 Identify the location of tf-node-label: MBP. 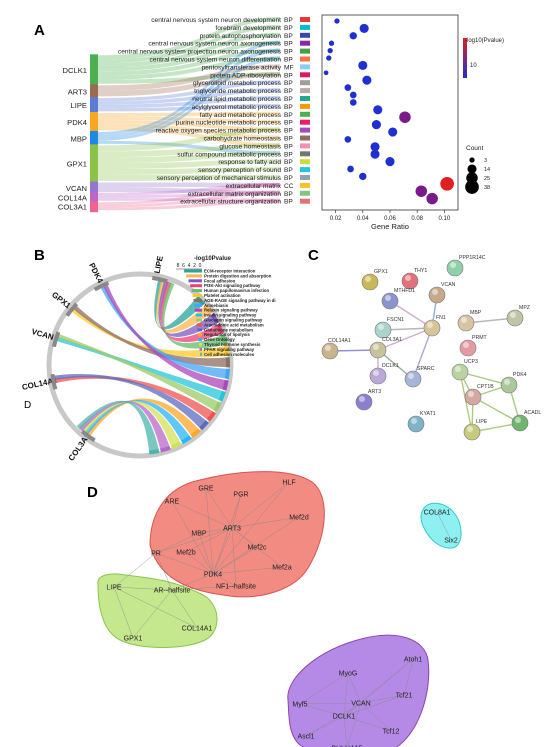
(199, 534).